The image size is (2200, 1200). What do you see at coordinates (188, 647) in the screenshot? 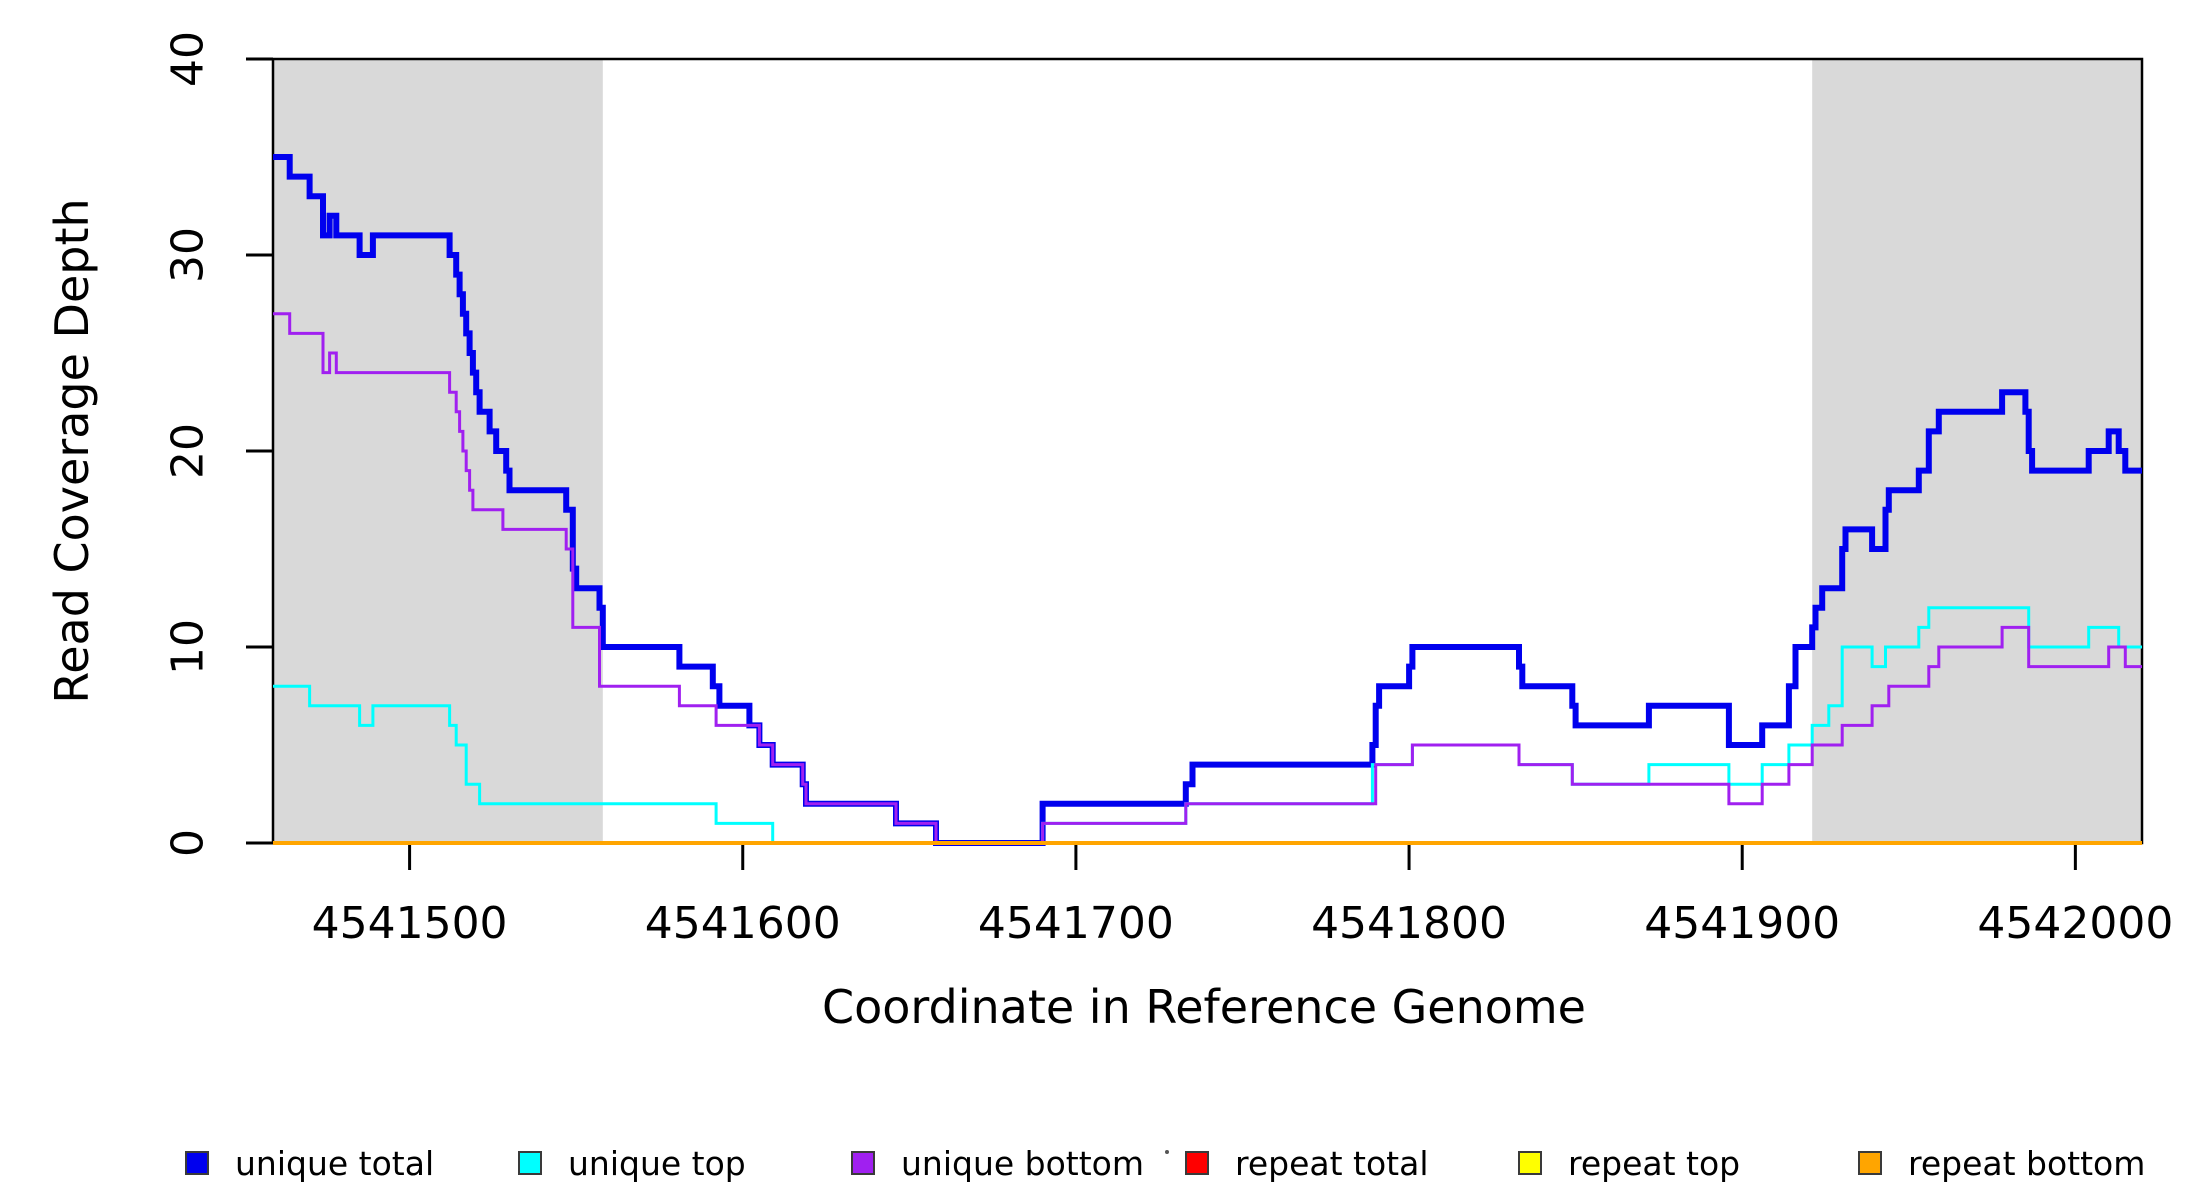
I see `y-tick-label: 10` at bounding box center [188, 647].